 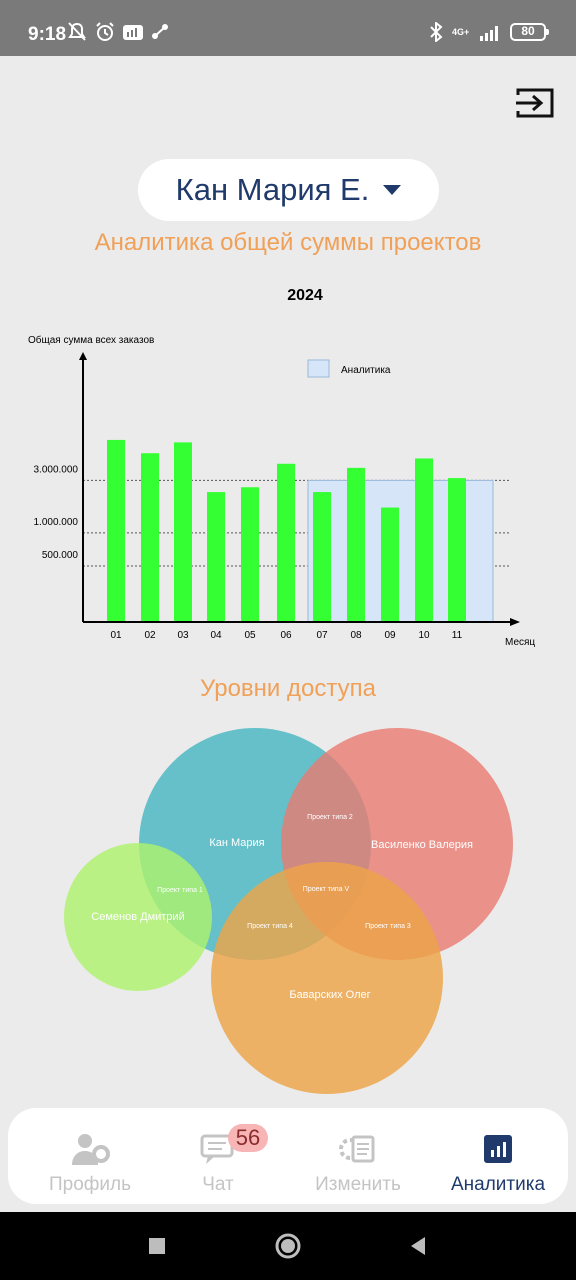 I want to click on analytics-chart-icon, so click(x=498, y=1149).